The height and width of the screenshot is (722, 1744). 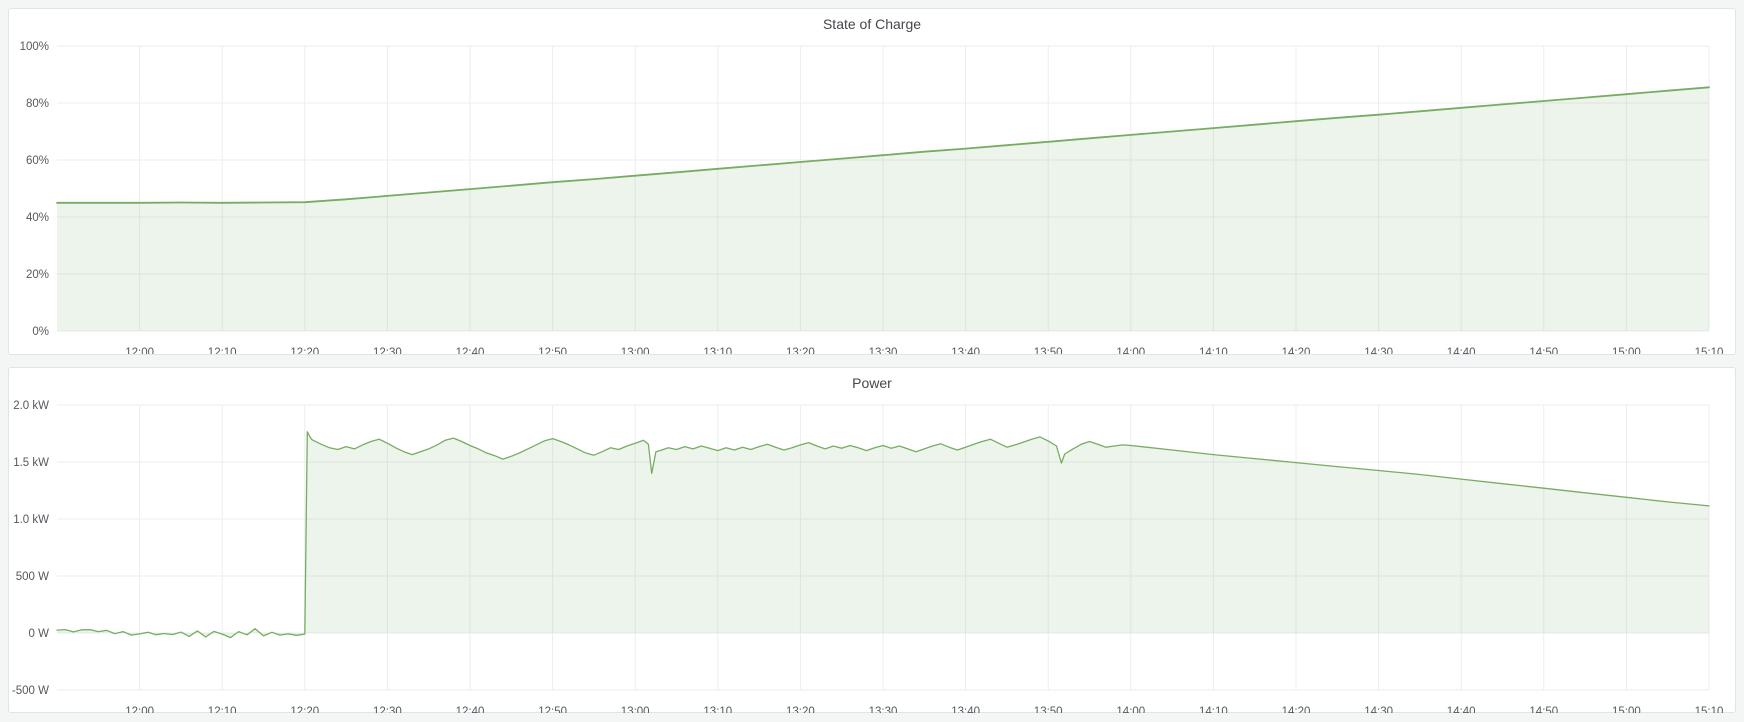 I want to click on y-axis-tick-label: 20%, so click(x=37, y=275).